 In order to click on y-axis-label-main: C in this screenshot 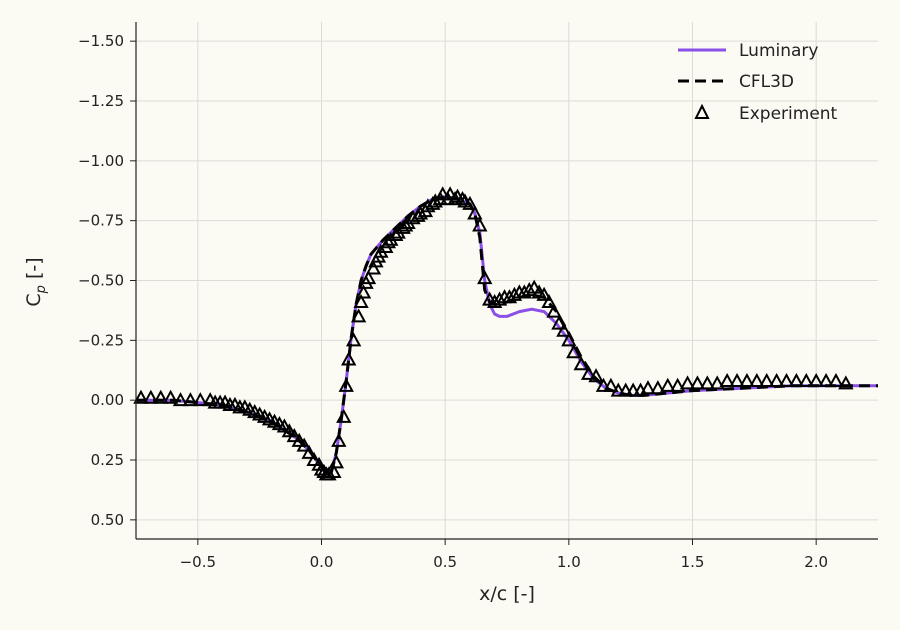, I will do `click(34, 299)`.